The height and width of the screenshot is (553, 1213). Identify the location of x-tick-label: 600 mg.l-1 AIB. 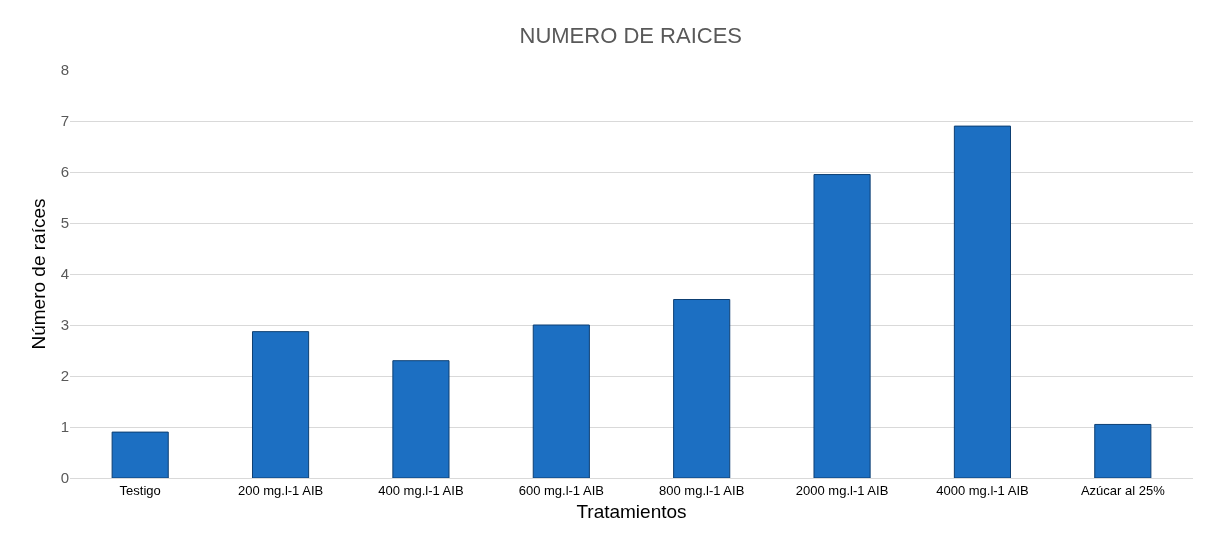
(561, 490).